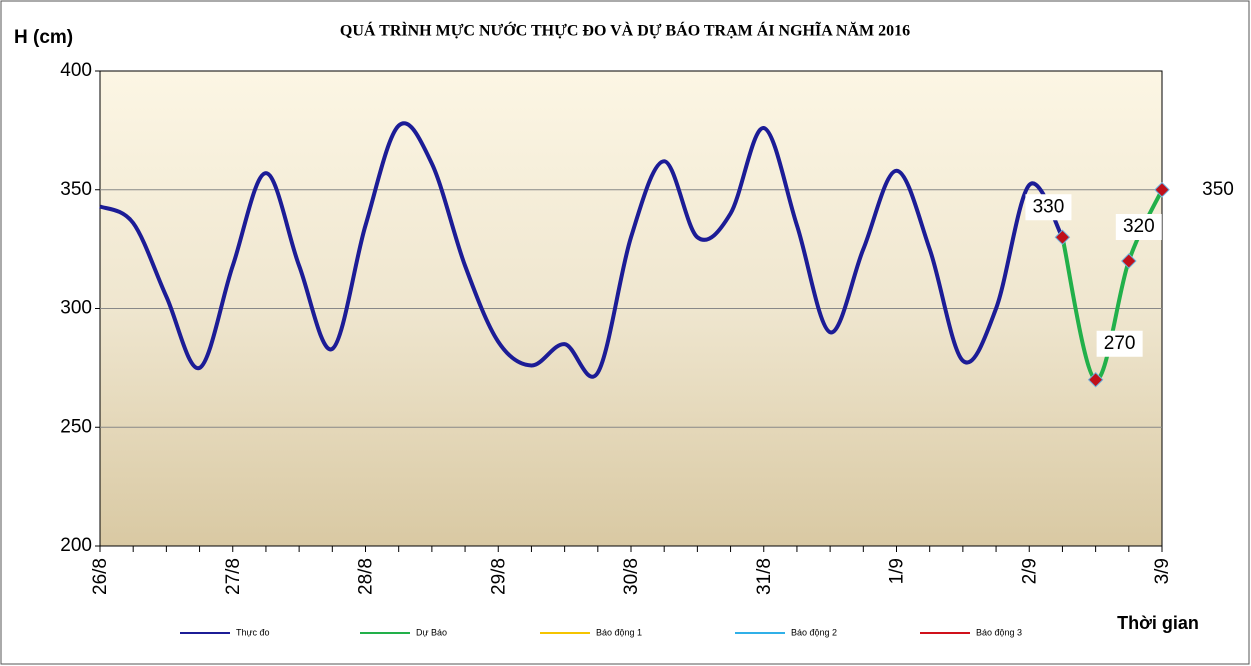 The image size is (1251, 666). I want to click on data-label-group: 330, so click(1048, 207).